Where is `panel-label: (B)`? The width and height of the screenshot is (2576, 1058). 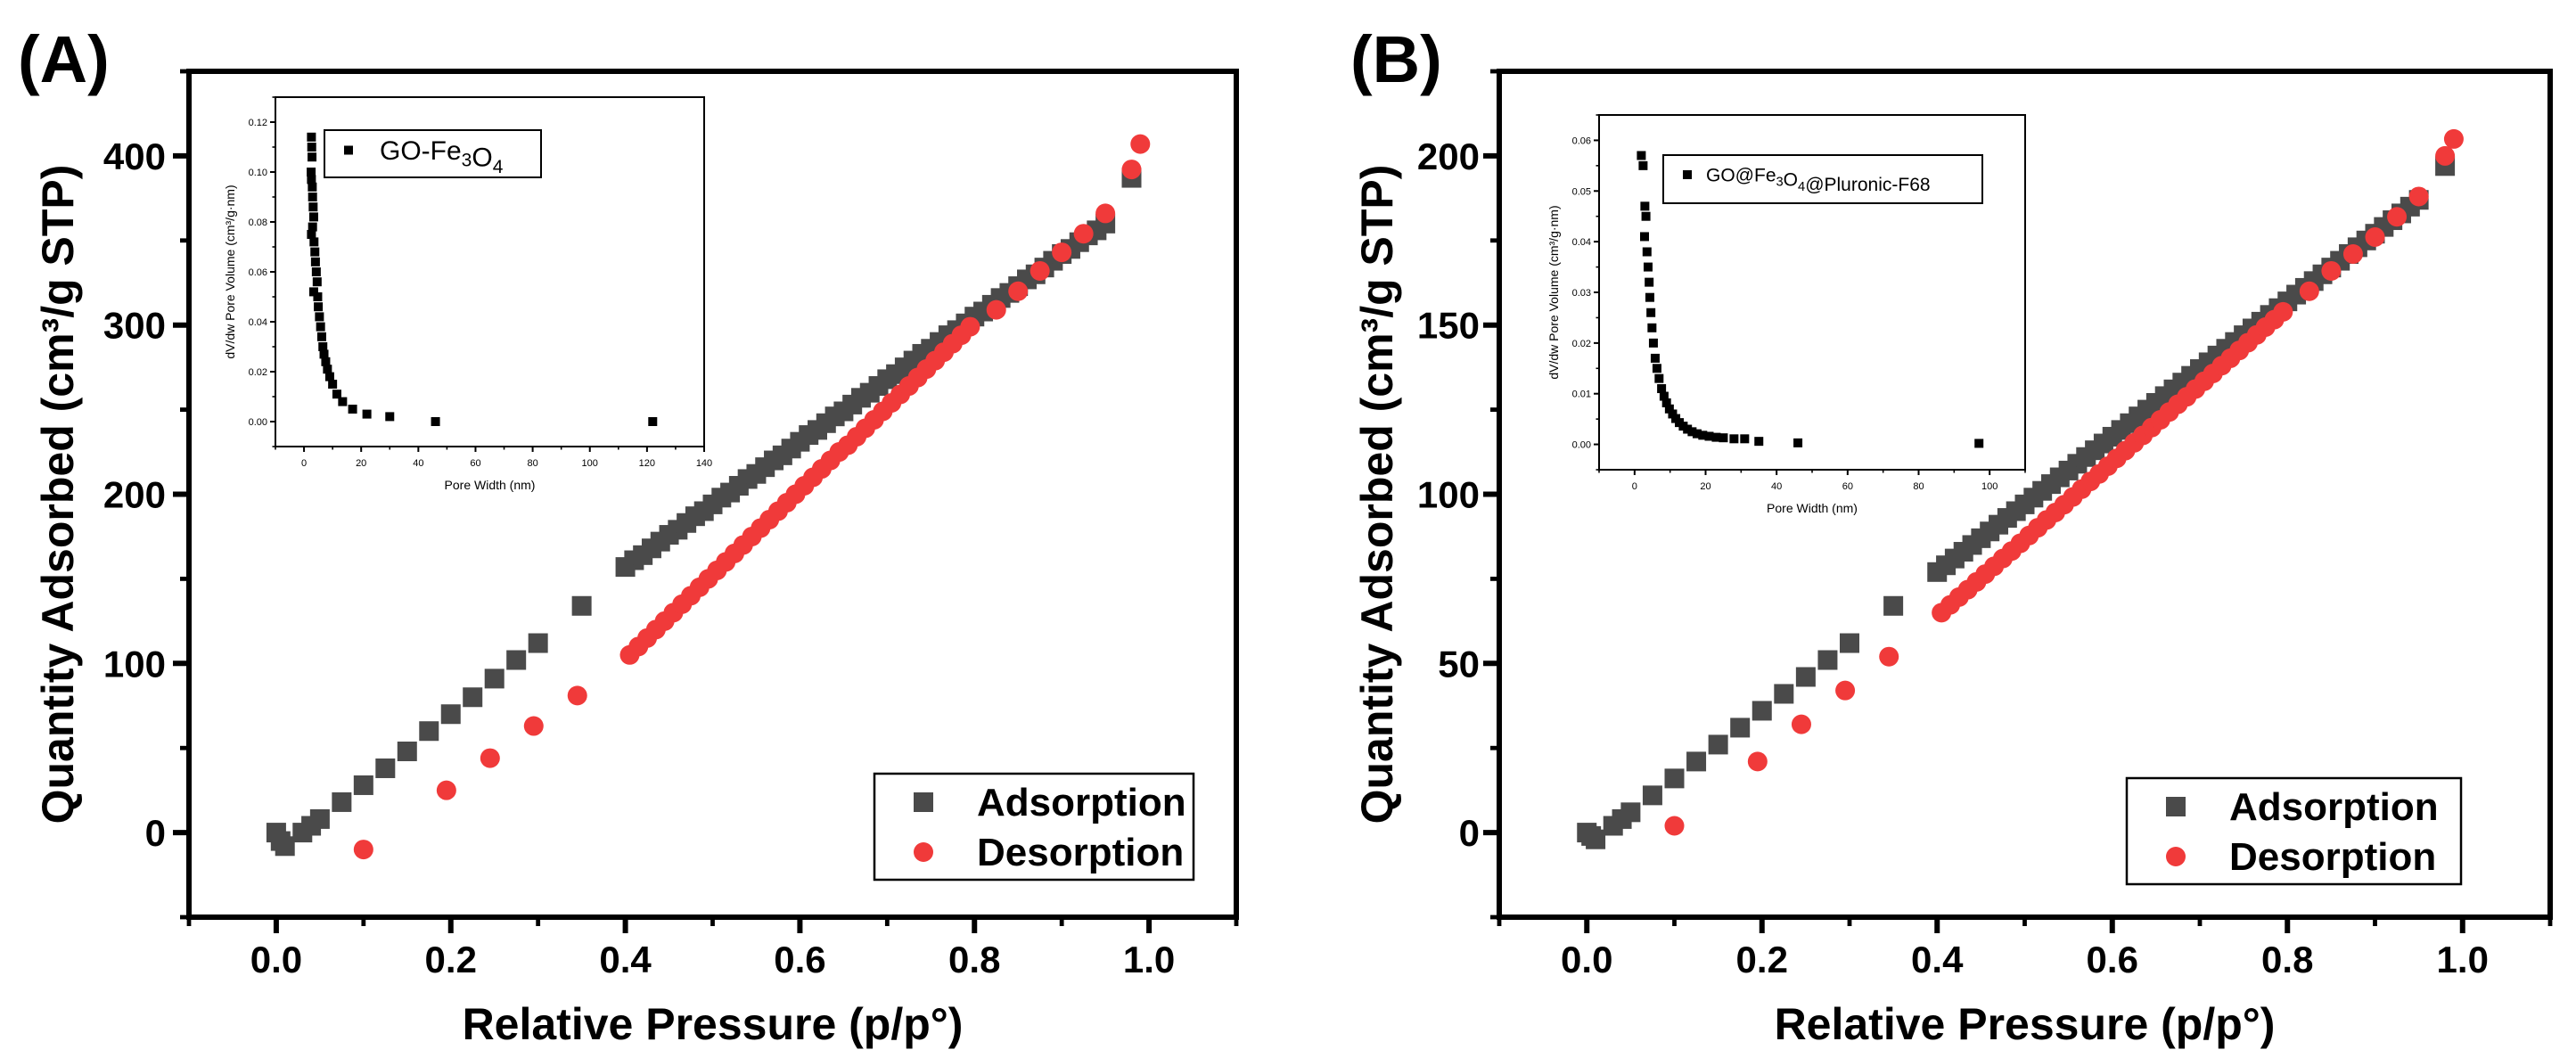 panel-label: (B) is located at coordinates (1396, 59).